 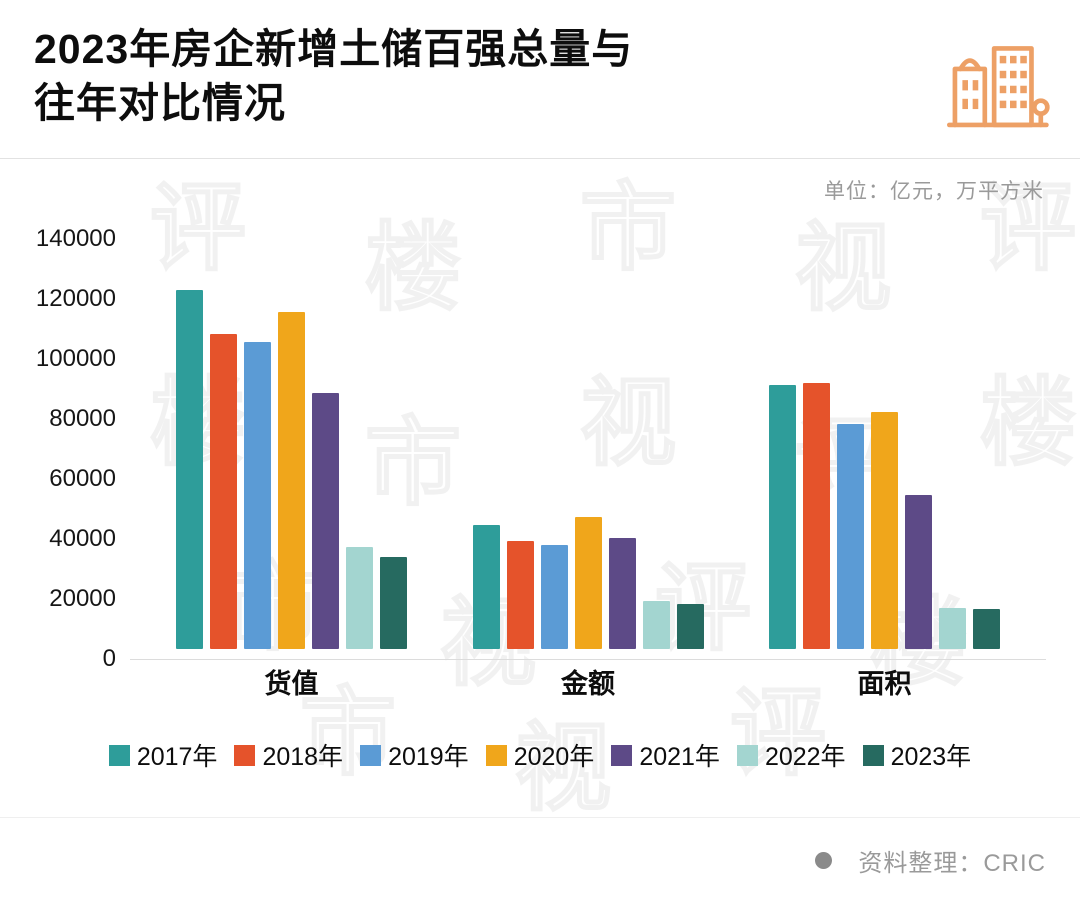 I want to click on unit-label: 单位：亿元，万平方米, so click(x=934, y=191).